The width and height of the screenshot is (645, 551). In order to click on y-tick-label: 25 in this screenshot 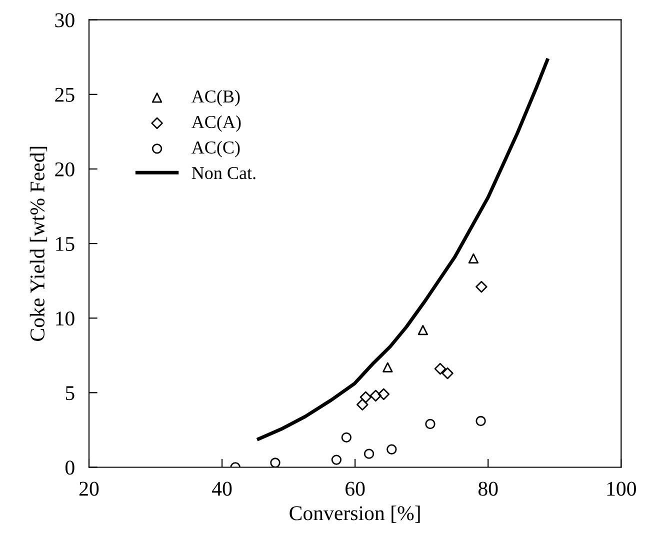, I will do `click(64, 95)`.